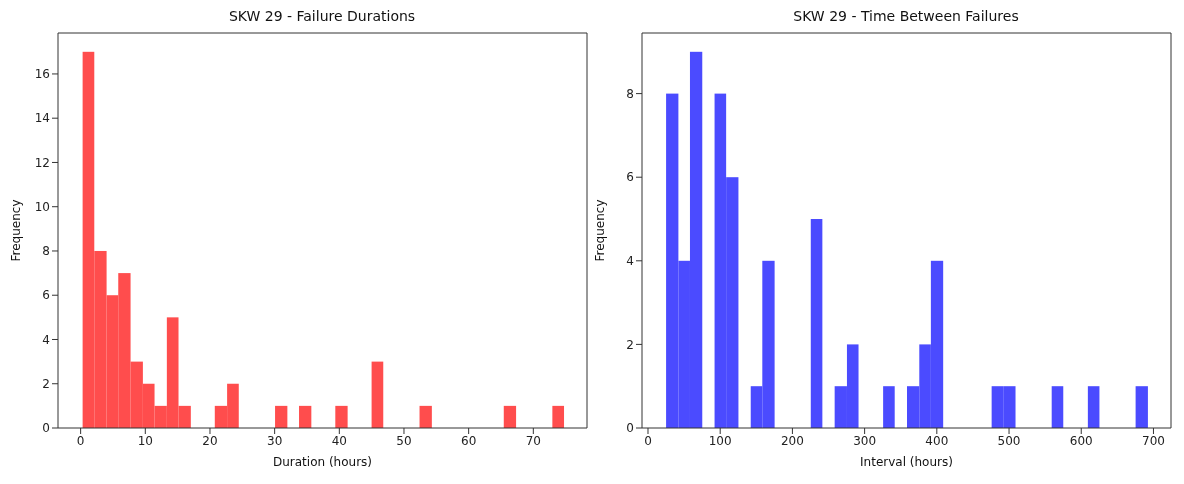 Image resolution: width=1184 pixels, height=484 pixels. What do you see at coordinates (42, 206) in the screenshot?
I see `y-tick-label: 10` at bounding box center [42, 206].